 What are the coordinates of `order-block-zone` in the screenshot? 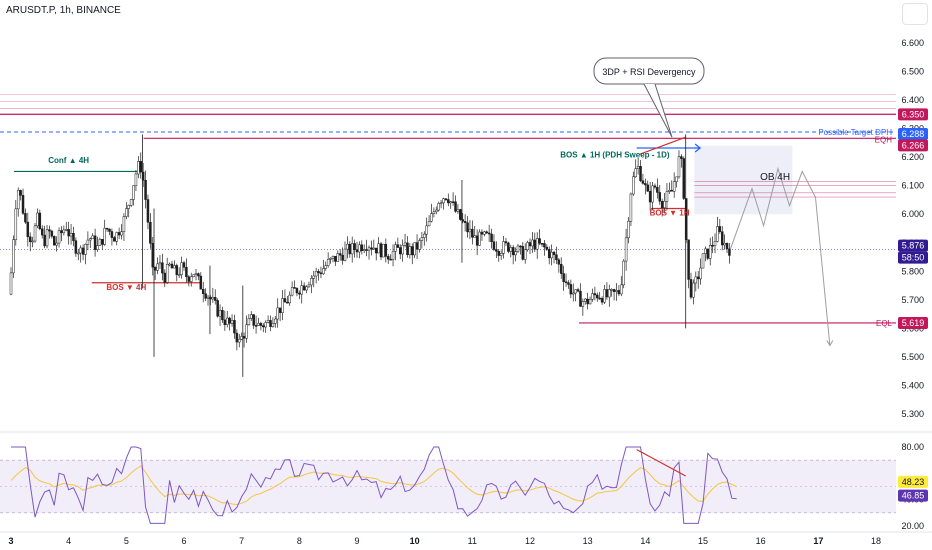 It's located at (795, 180).